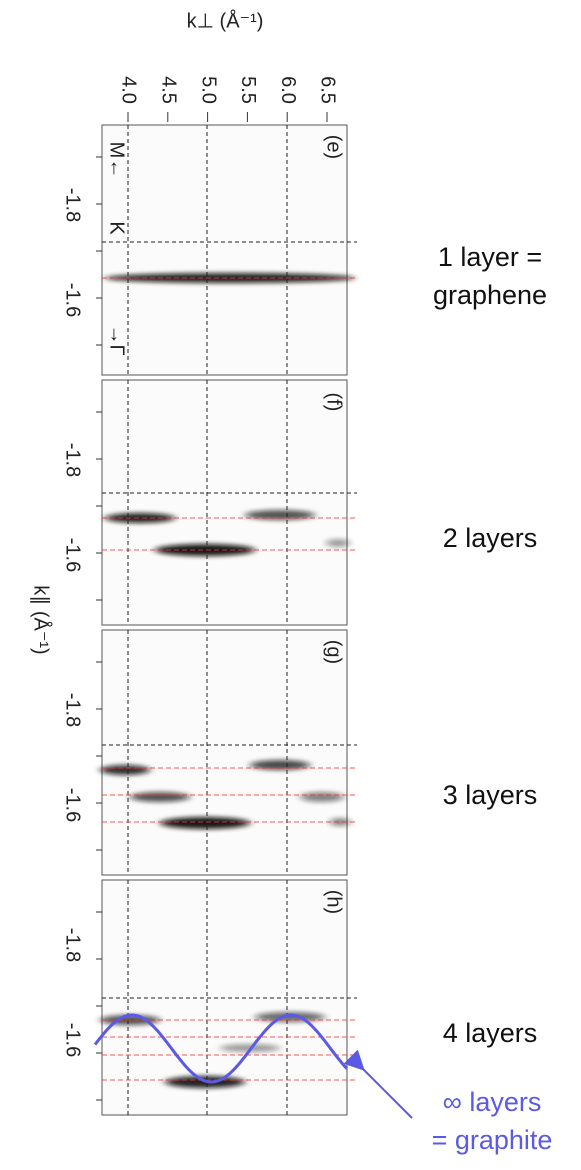 The image size is (581, 1170). What do you see at coordinates (208, 90) in the screenshot?
I see `top-tick-label: 5.0` at bounding box center [208, 90].